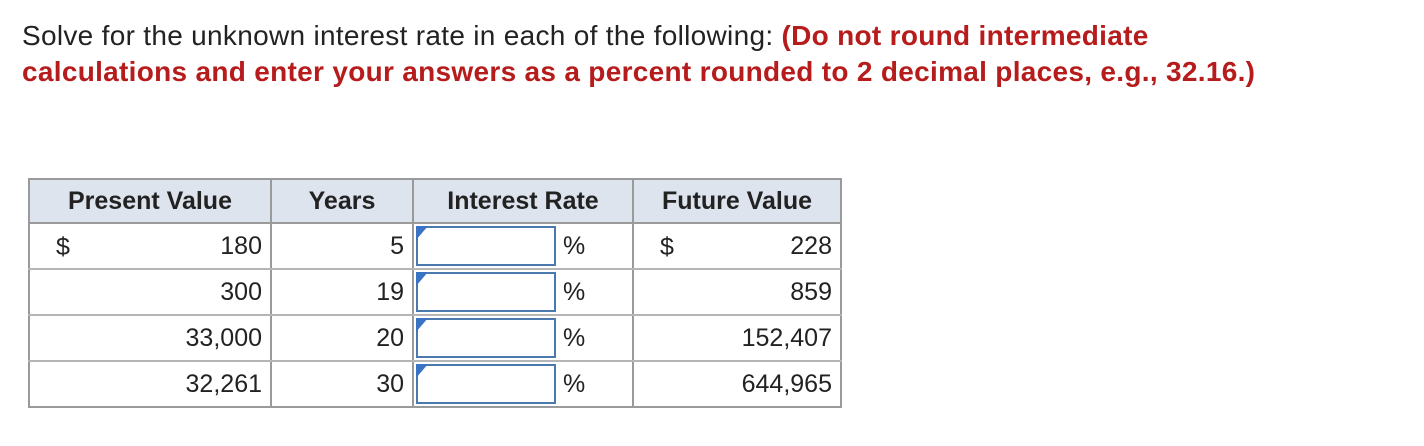 This screenshot has height=446, width=1424. Describe the element at coordinates (737, 338) in the screenshot. I see `future-value: 152,407` at that location.